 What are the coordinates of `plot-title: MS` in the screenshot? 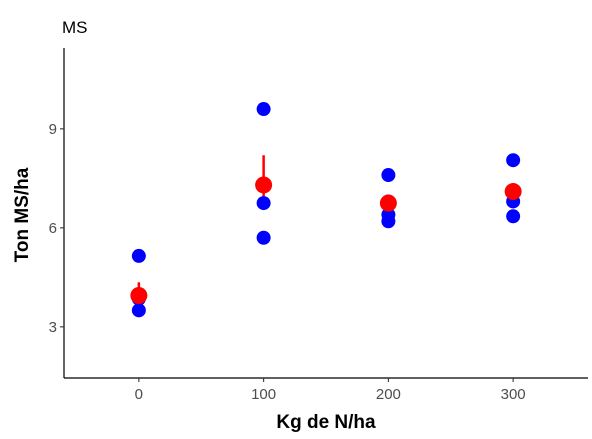 It's located at (75, 27).